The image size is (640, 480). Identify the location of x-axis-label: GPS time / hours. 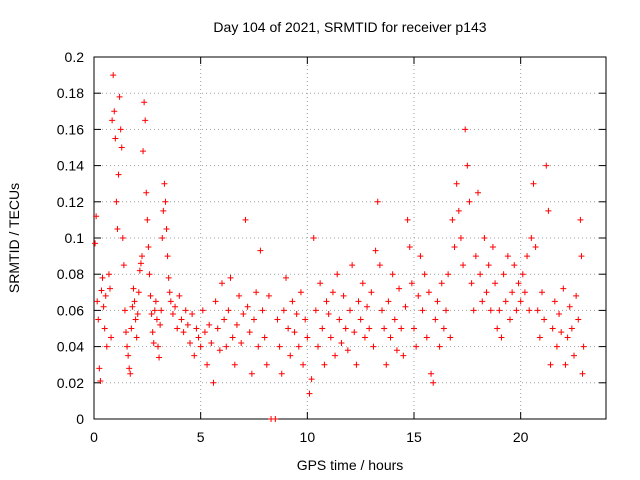
(350, 465).